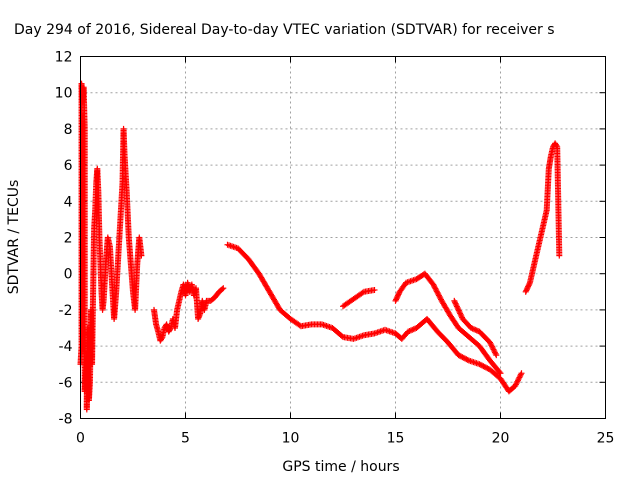  Describe the element at coordinates (345, 439) in the screenshot. I see `x-tick-labels: 0 5 10 15 20 25` at that location.